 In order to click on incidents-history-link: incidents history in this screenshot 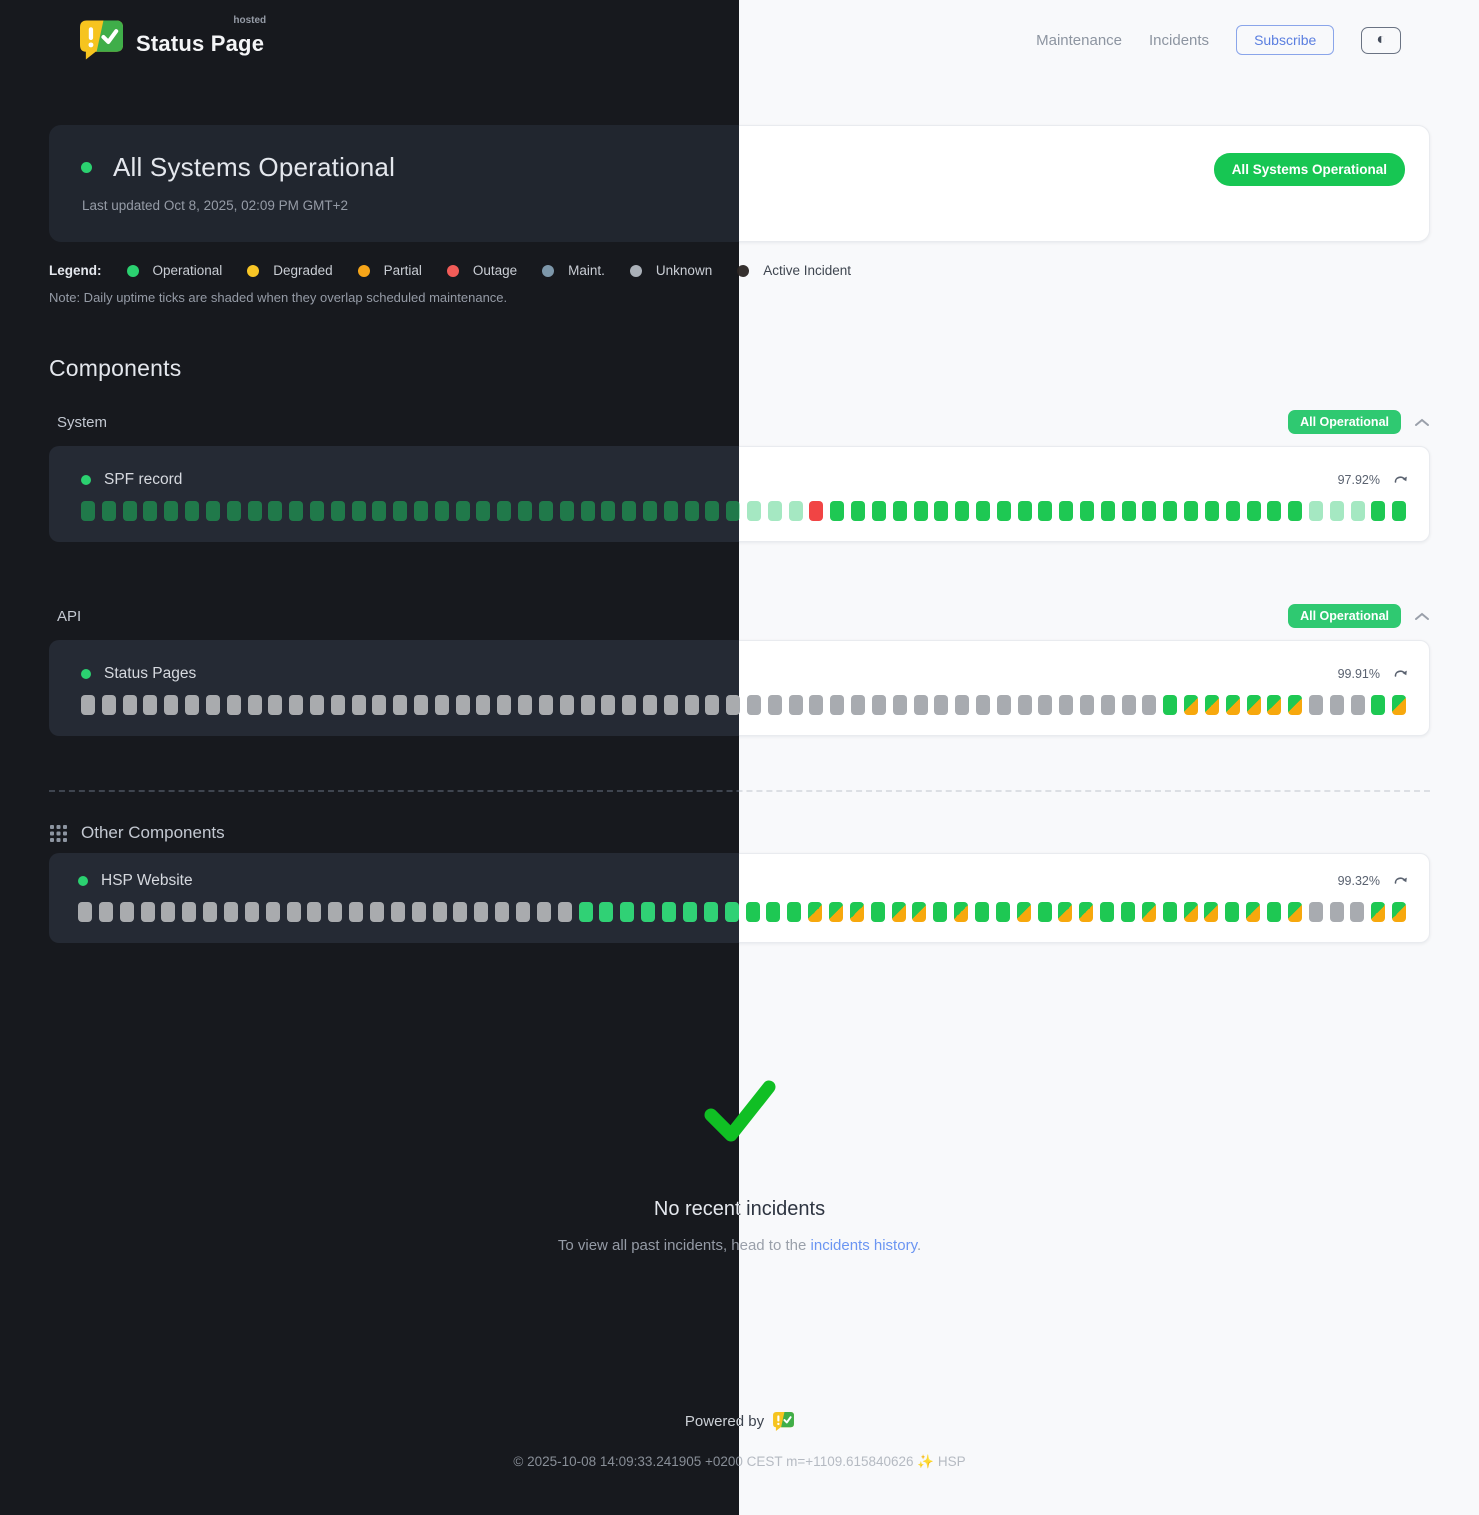, I will do `click(863, 1245)`.